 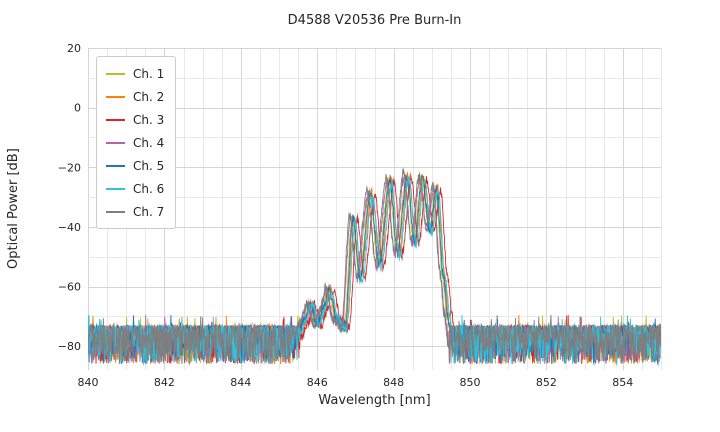 What do you see at coordinates (13, 209) in the screenshot?
I see `y-axis-label: Optical Power [dB]` at bounding box center [13, 209].